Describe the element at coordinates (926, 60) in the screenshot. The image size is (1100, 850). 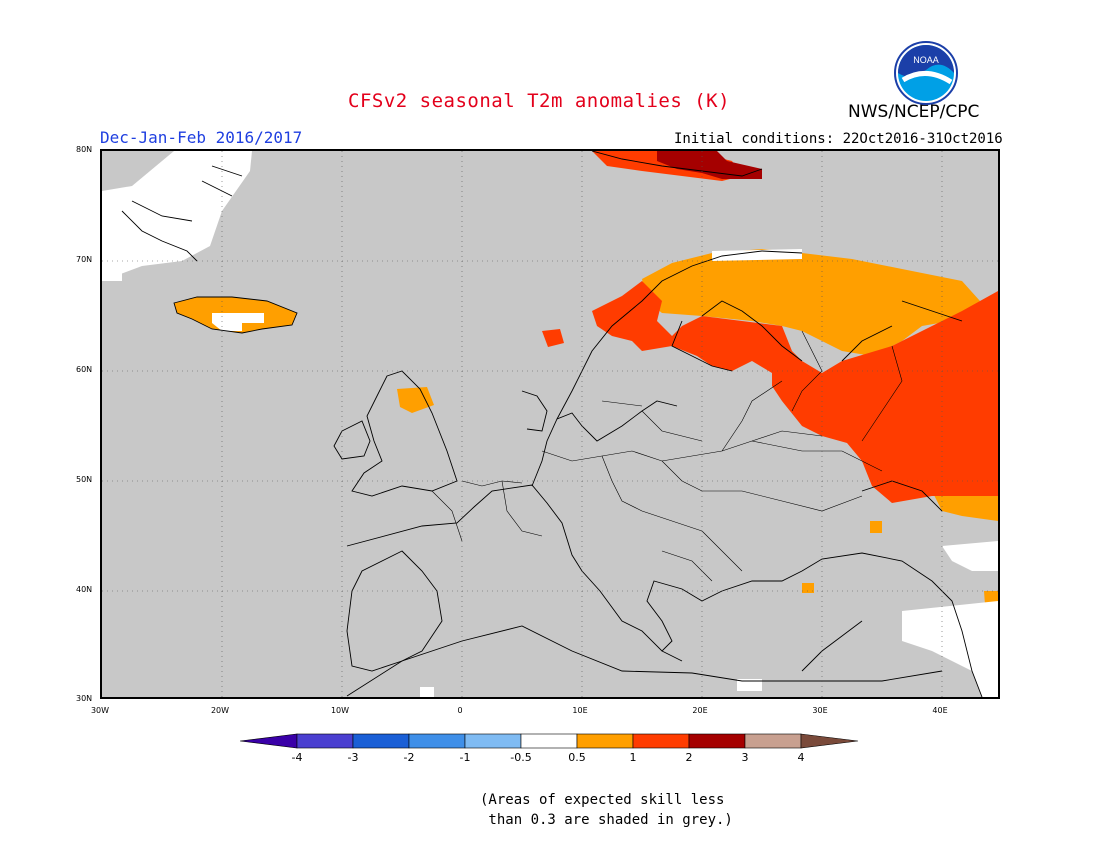
I see `logo-text: NOAA` at that location.